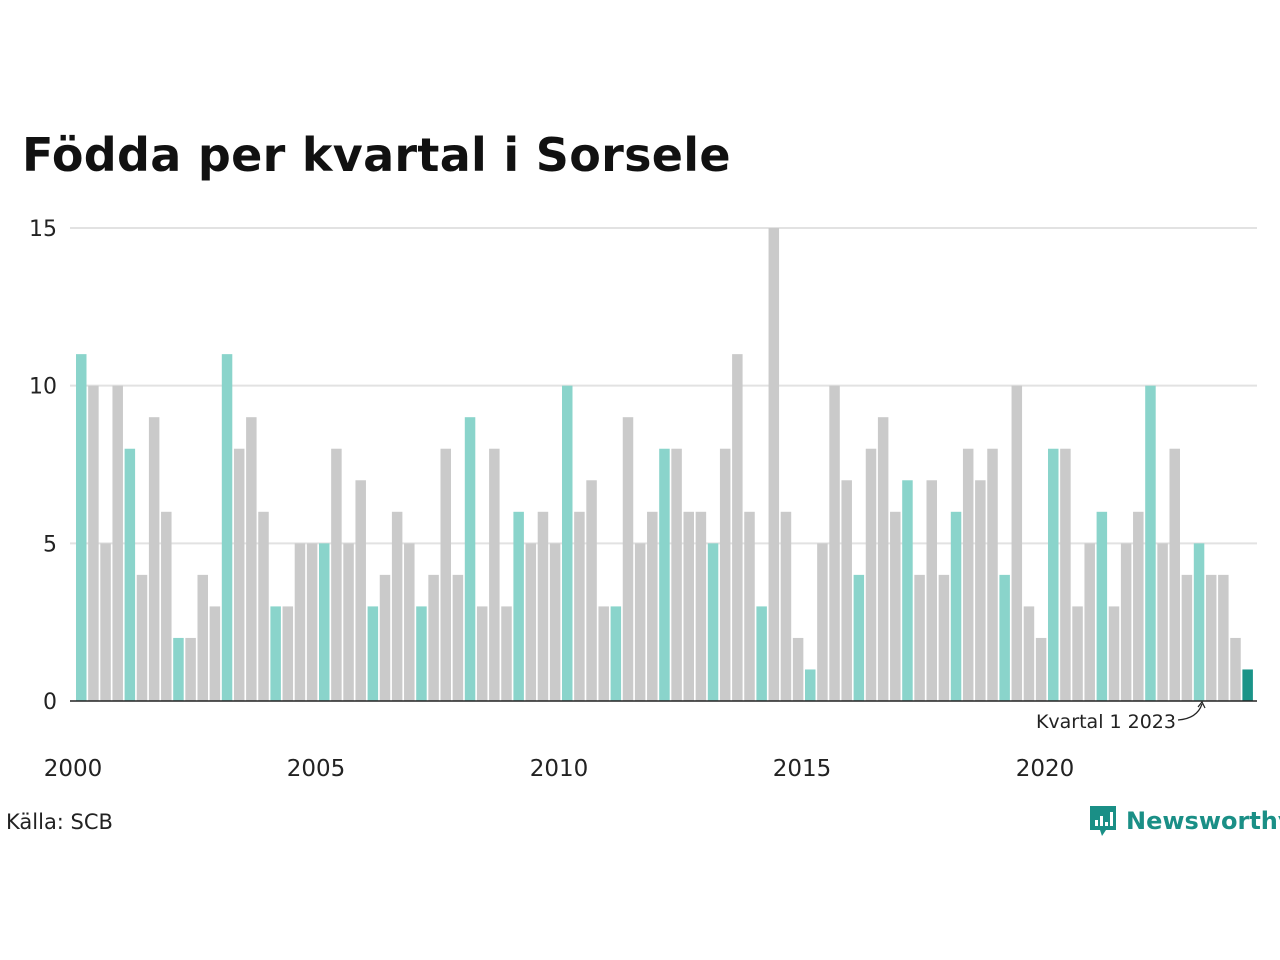 This screenshot has height=960, width=1280. Describe the element at coordinates (316, 769) in the screenshot. I see `x-tick-label: 2005` at that location.